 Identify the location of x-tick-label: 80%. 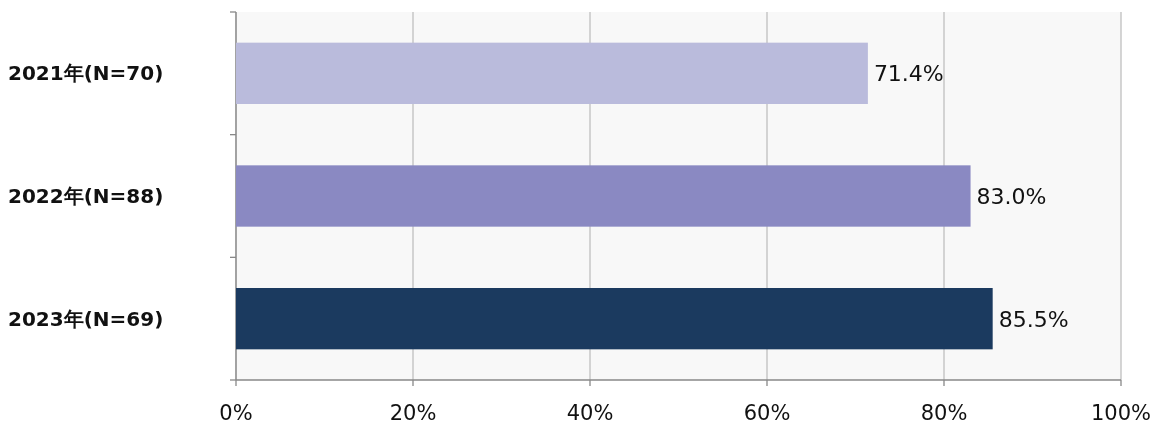
(944, 413).